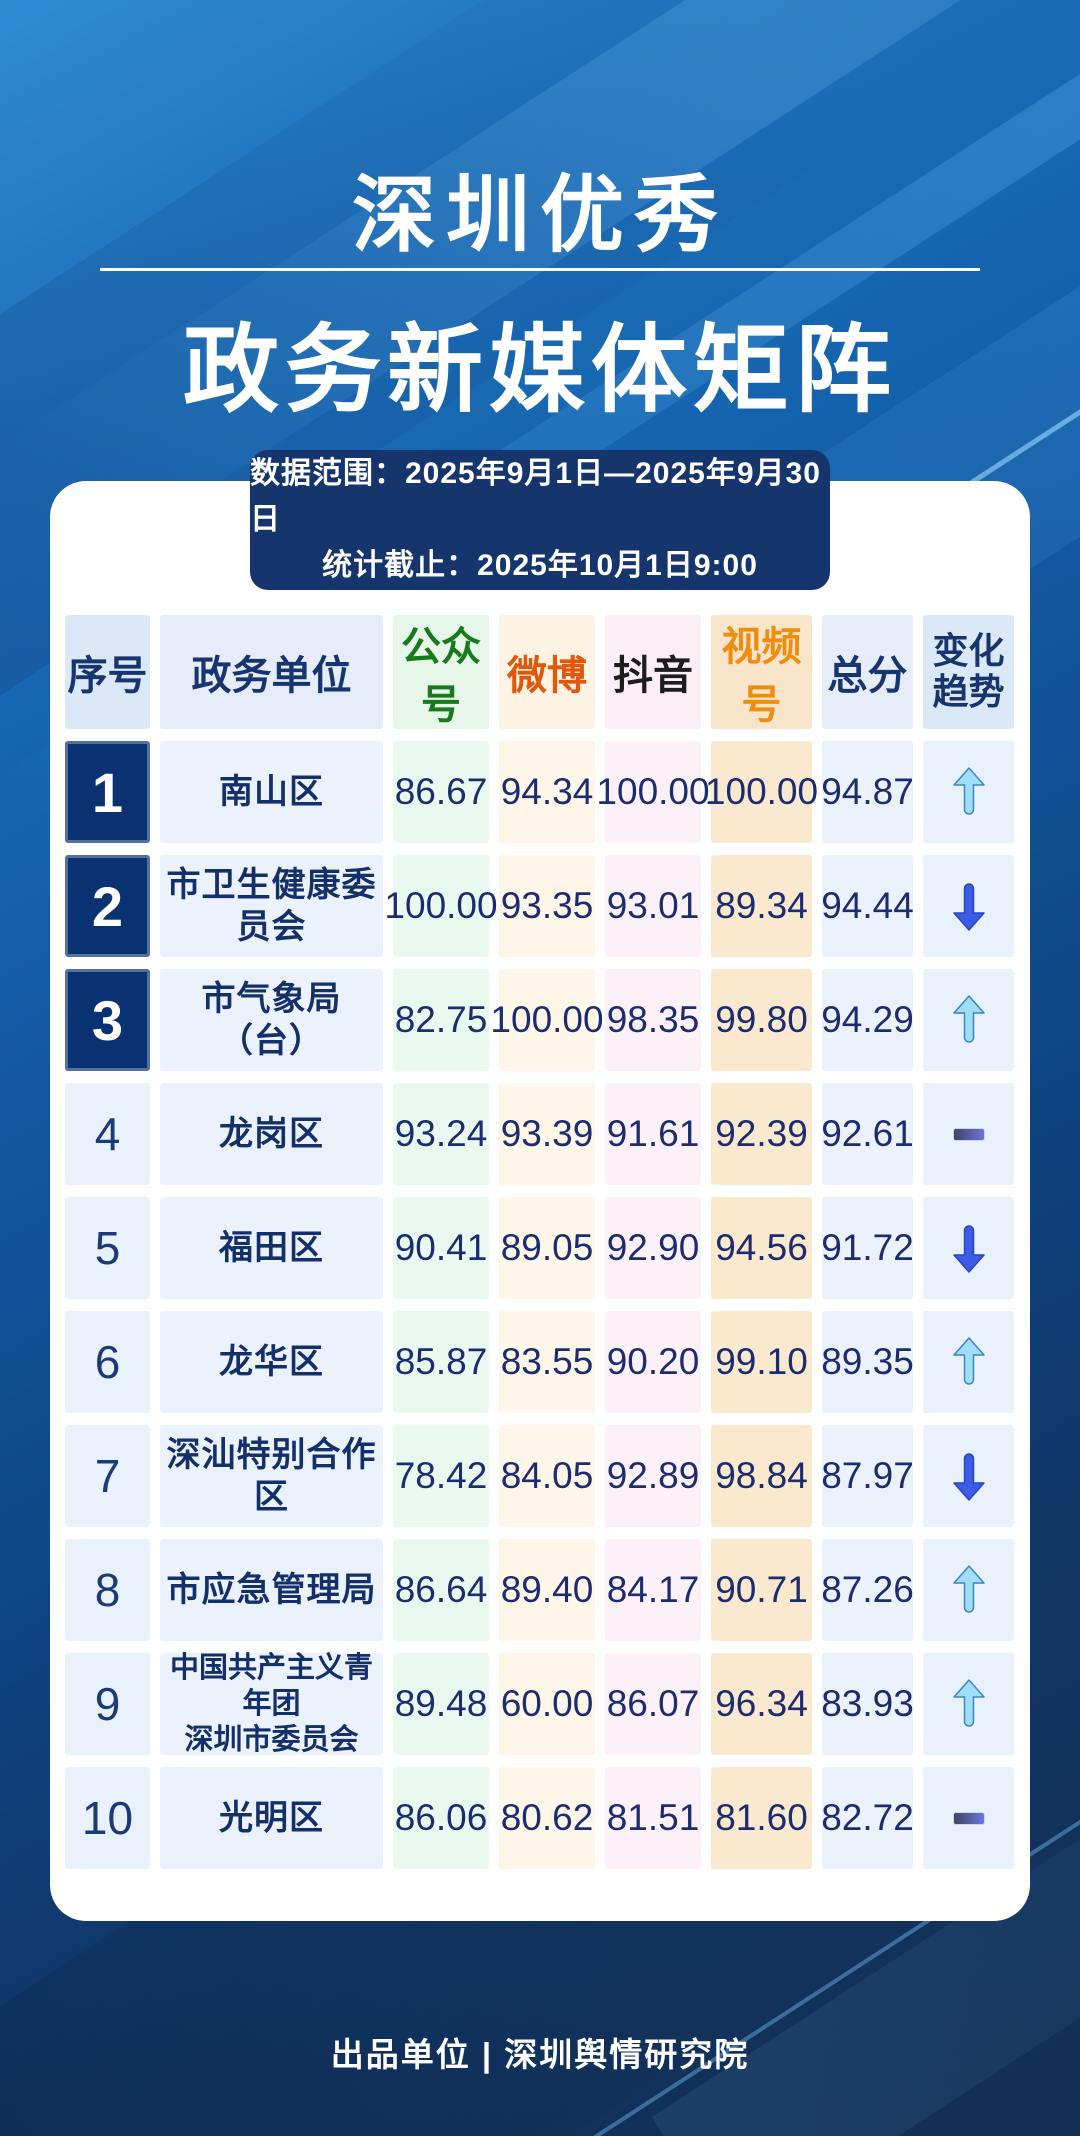 This screenshot has height=2136, width=1080. Describe the element at coordinates (761, 1134) in the screenshot. I see `score-cell-sph: 92.39` at that location.